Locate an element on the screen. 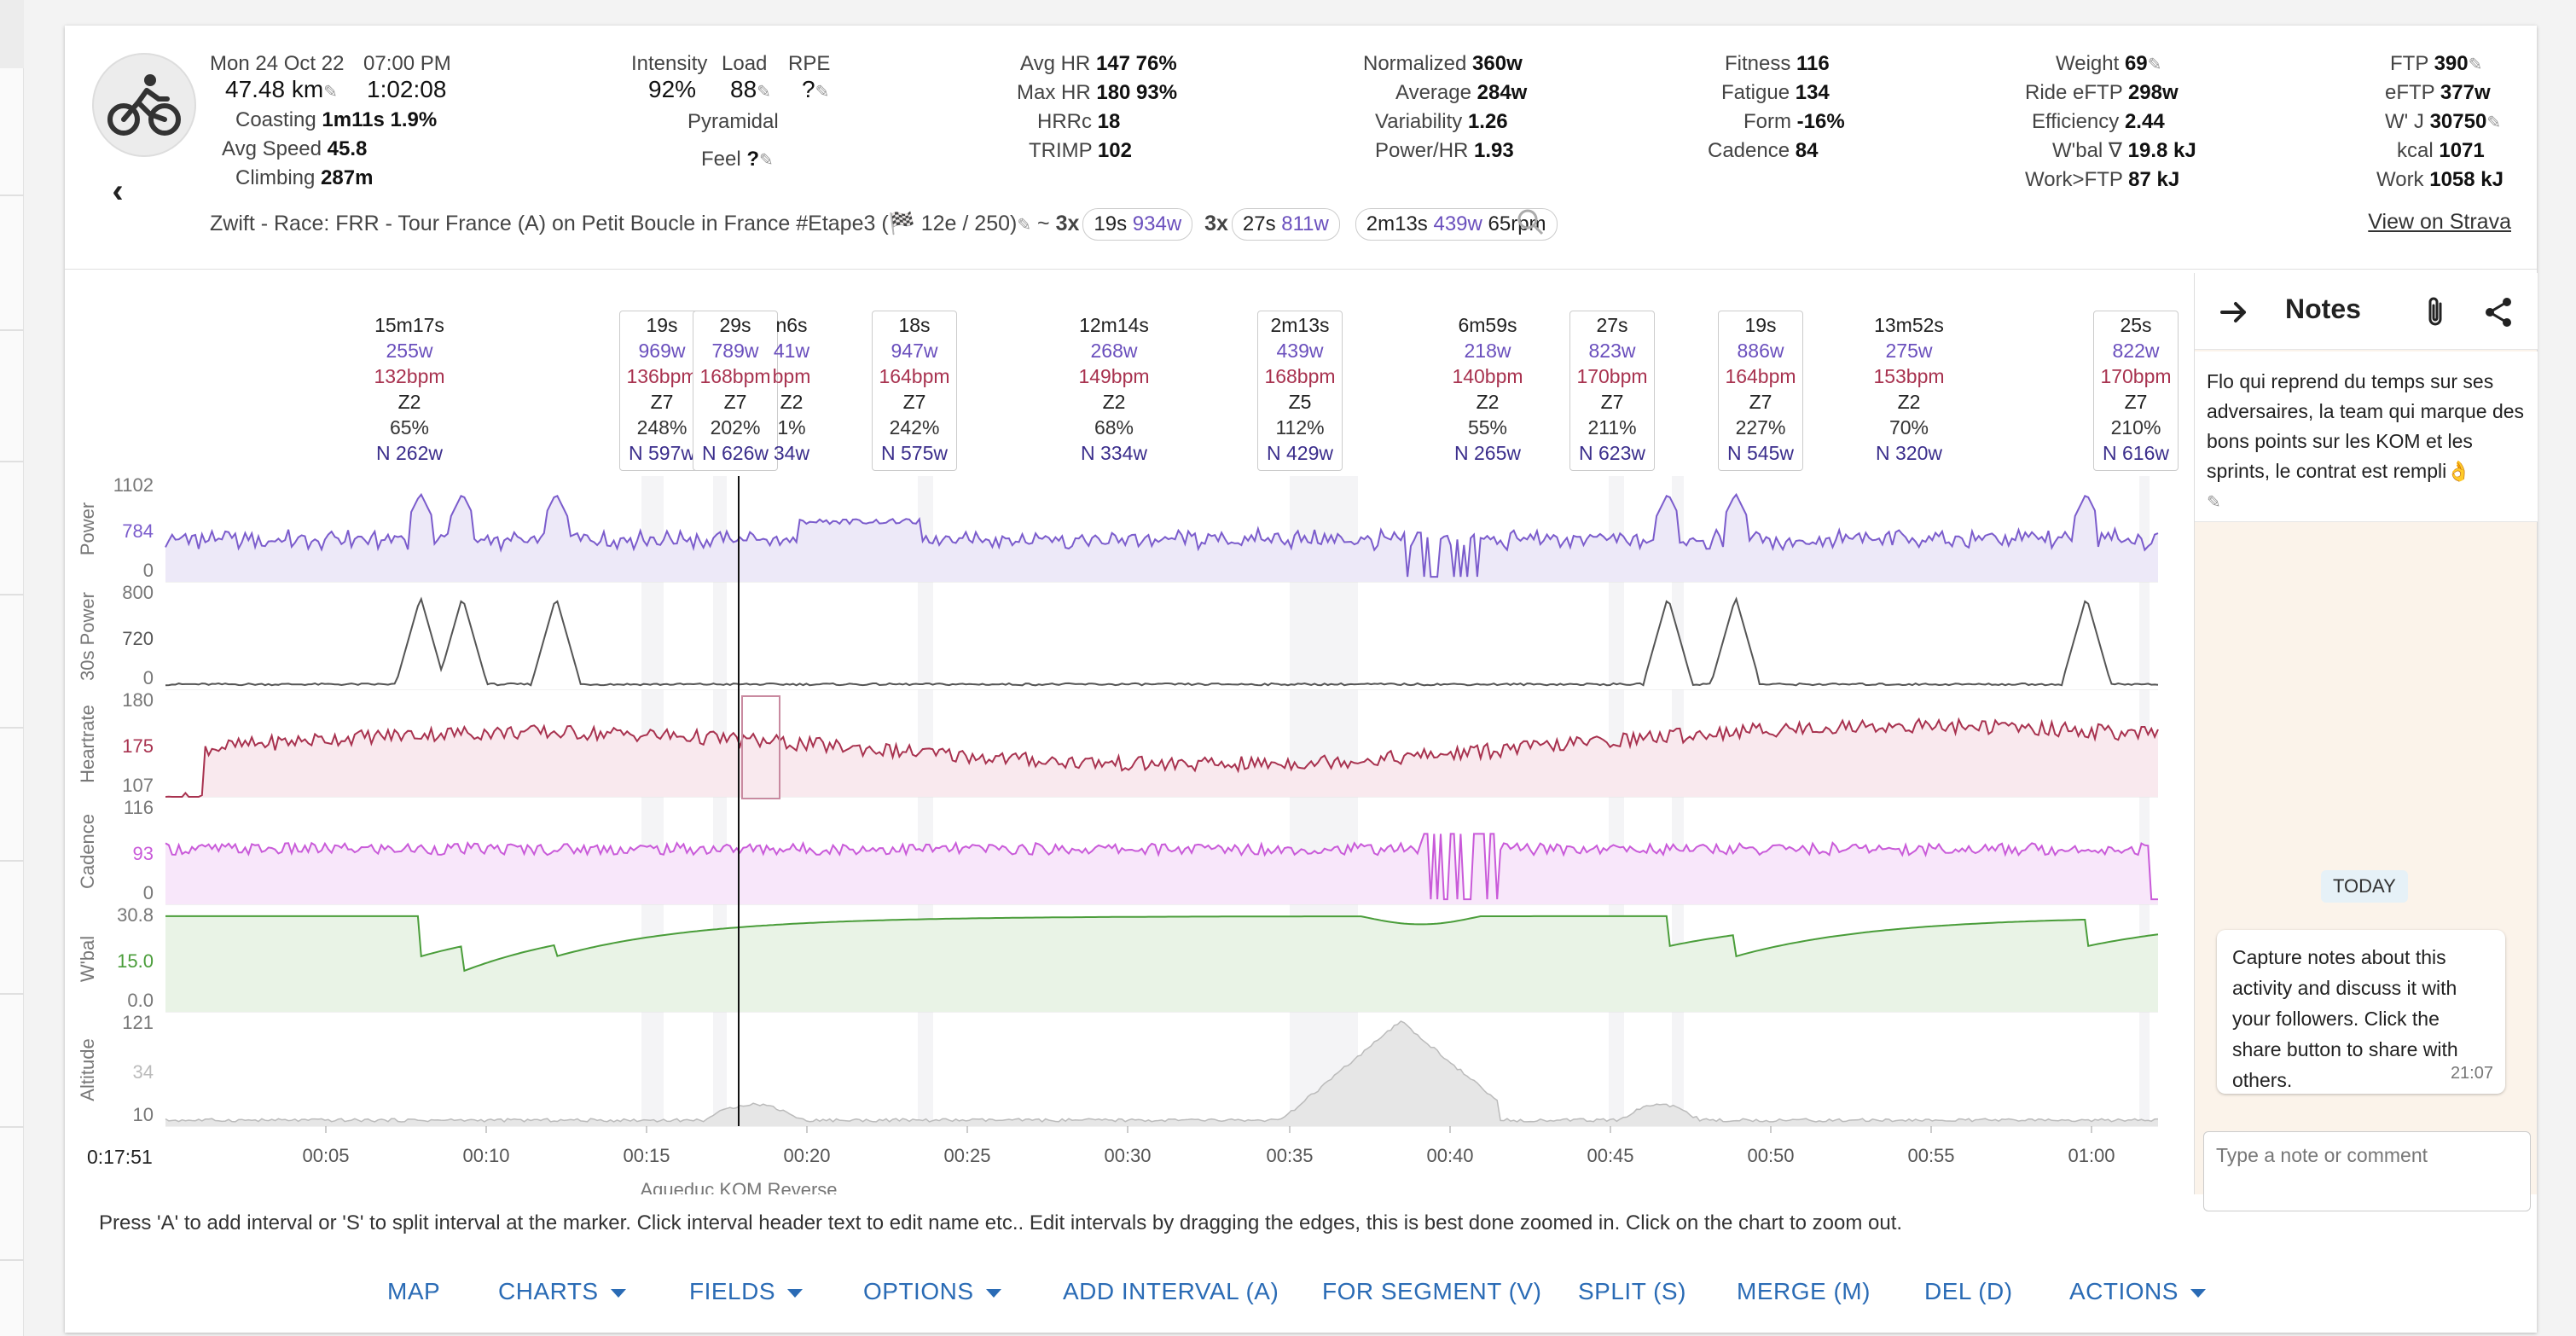  activity-duration: 1:02:08 is located at coordinates (407, 89).